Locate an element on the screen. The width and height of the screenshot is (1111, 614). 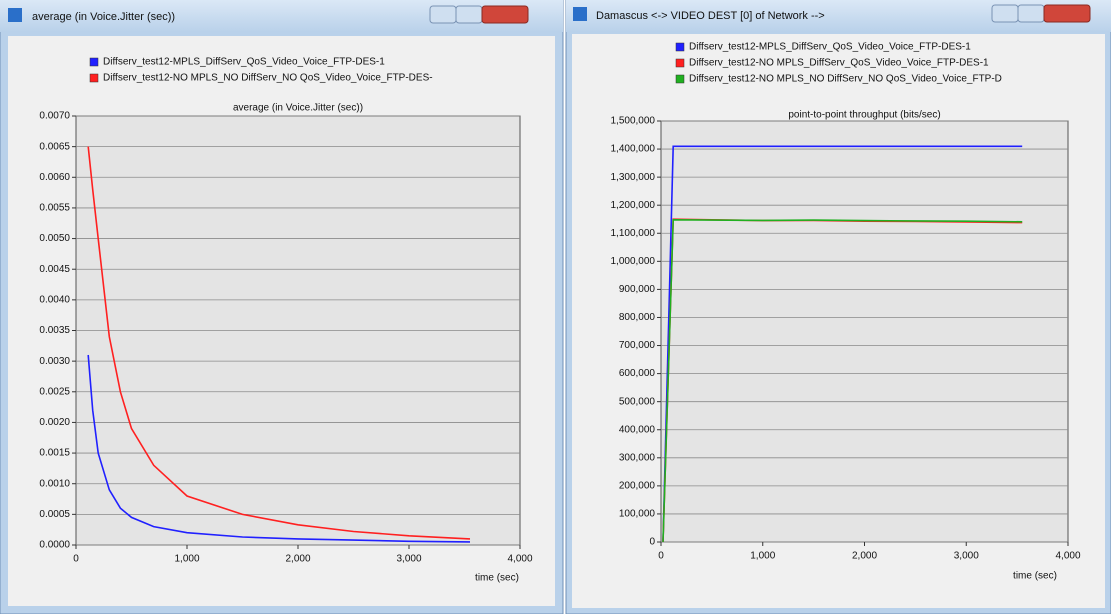
y-tick-label: 800,000 is located at coordinates (637, 317).